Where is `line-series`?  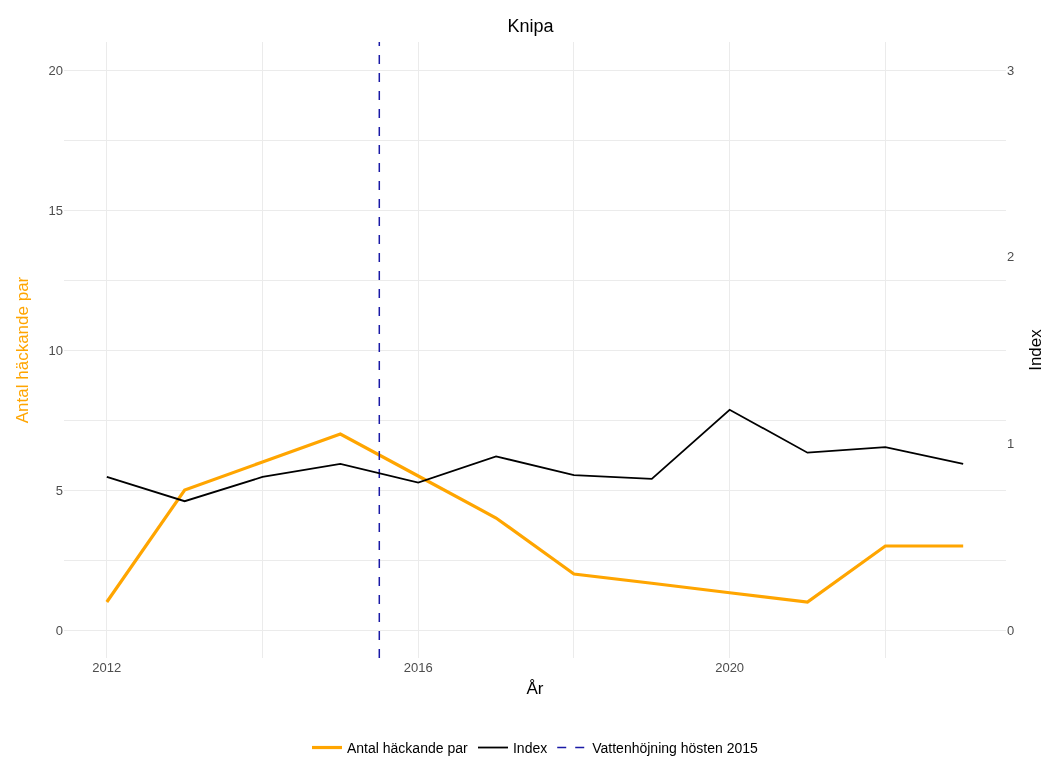 line-series is located at coordinates (535, 455).